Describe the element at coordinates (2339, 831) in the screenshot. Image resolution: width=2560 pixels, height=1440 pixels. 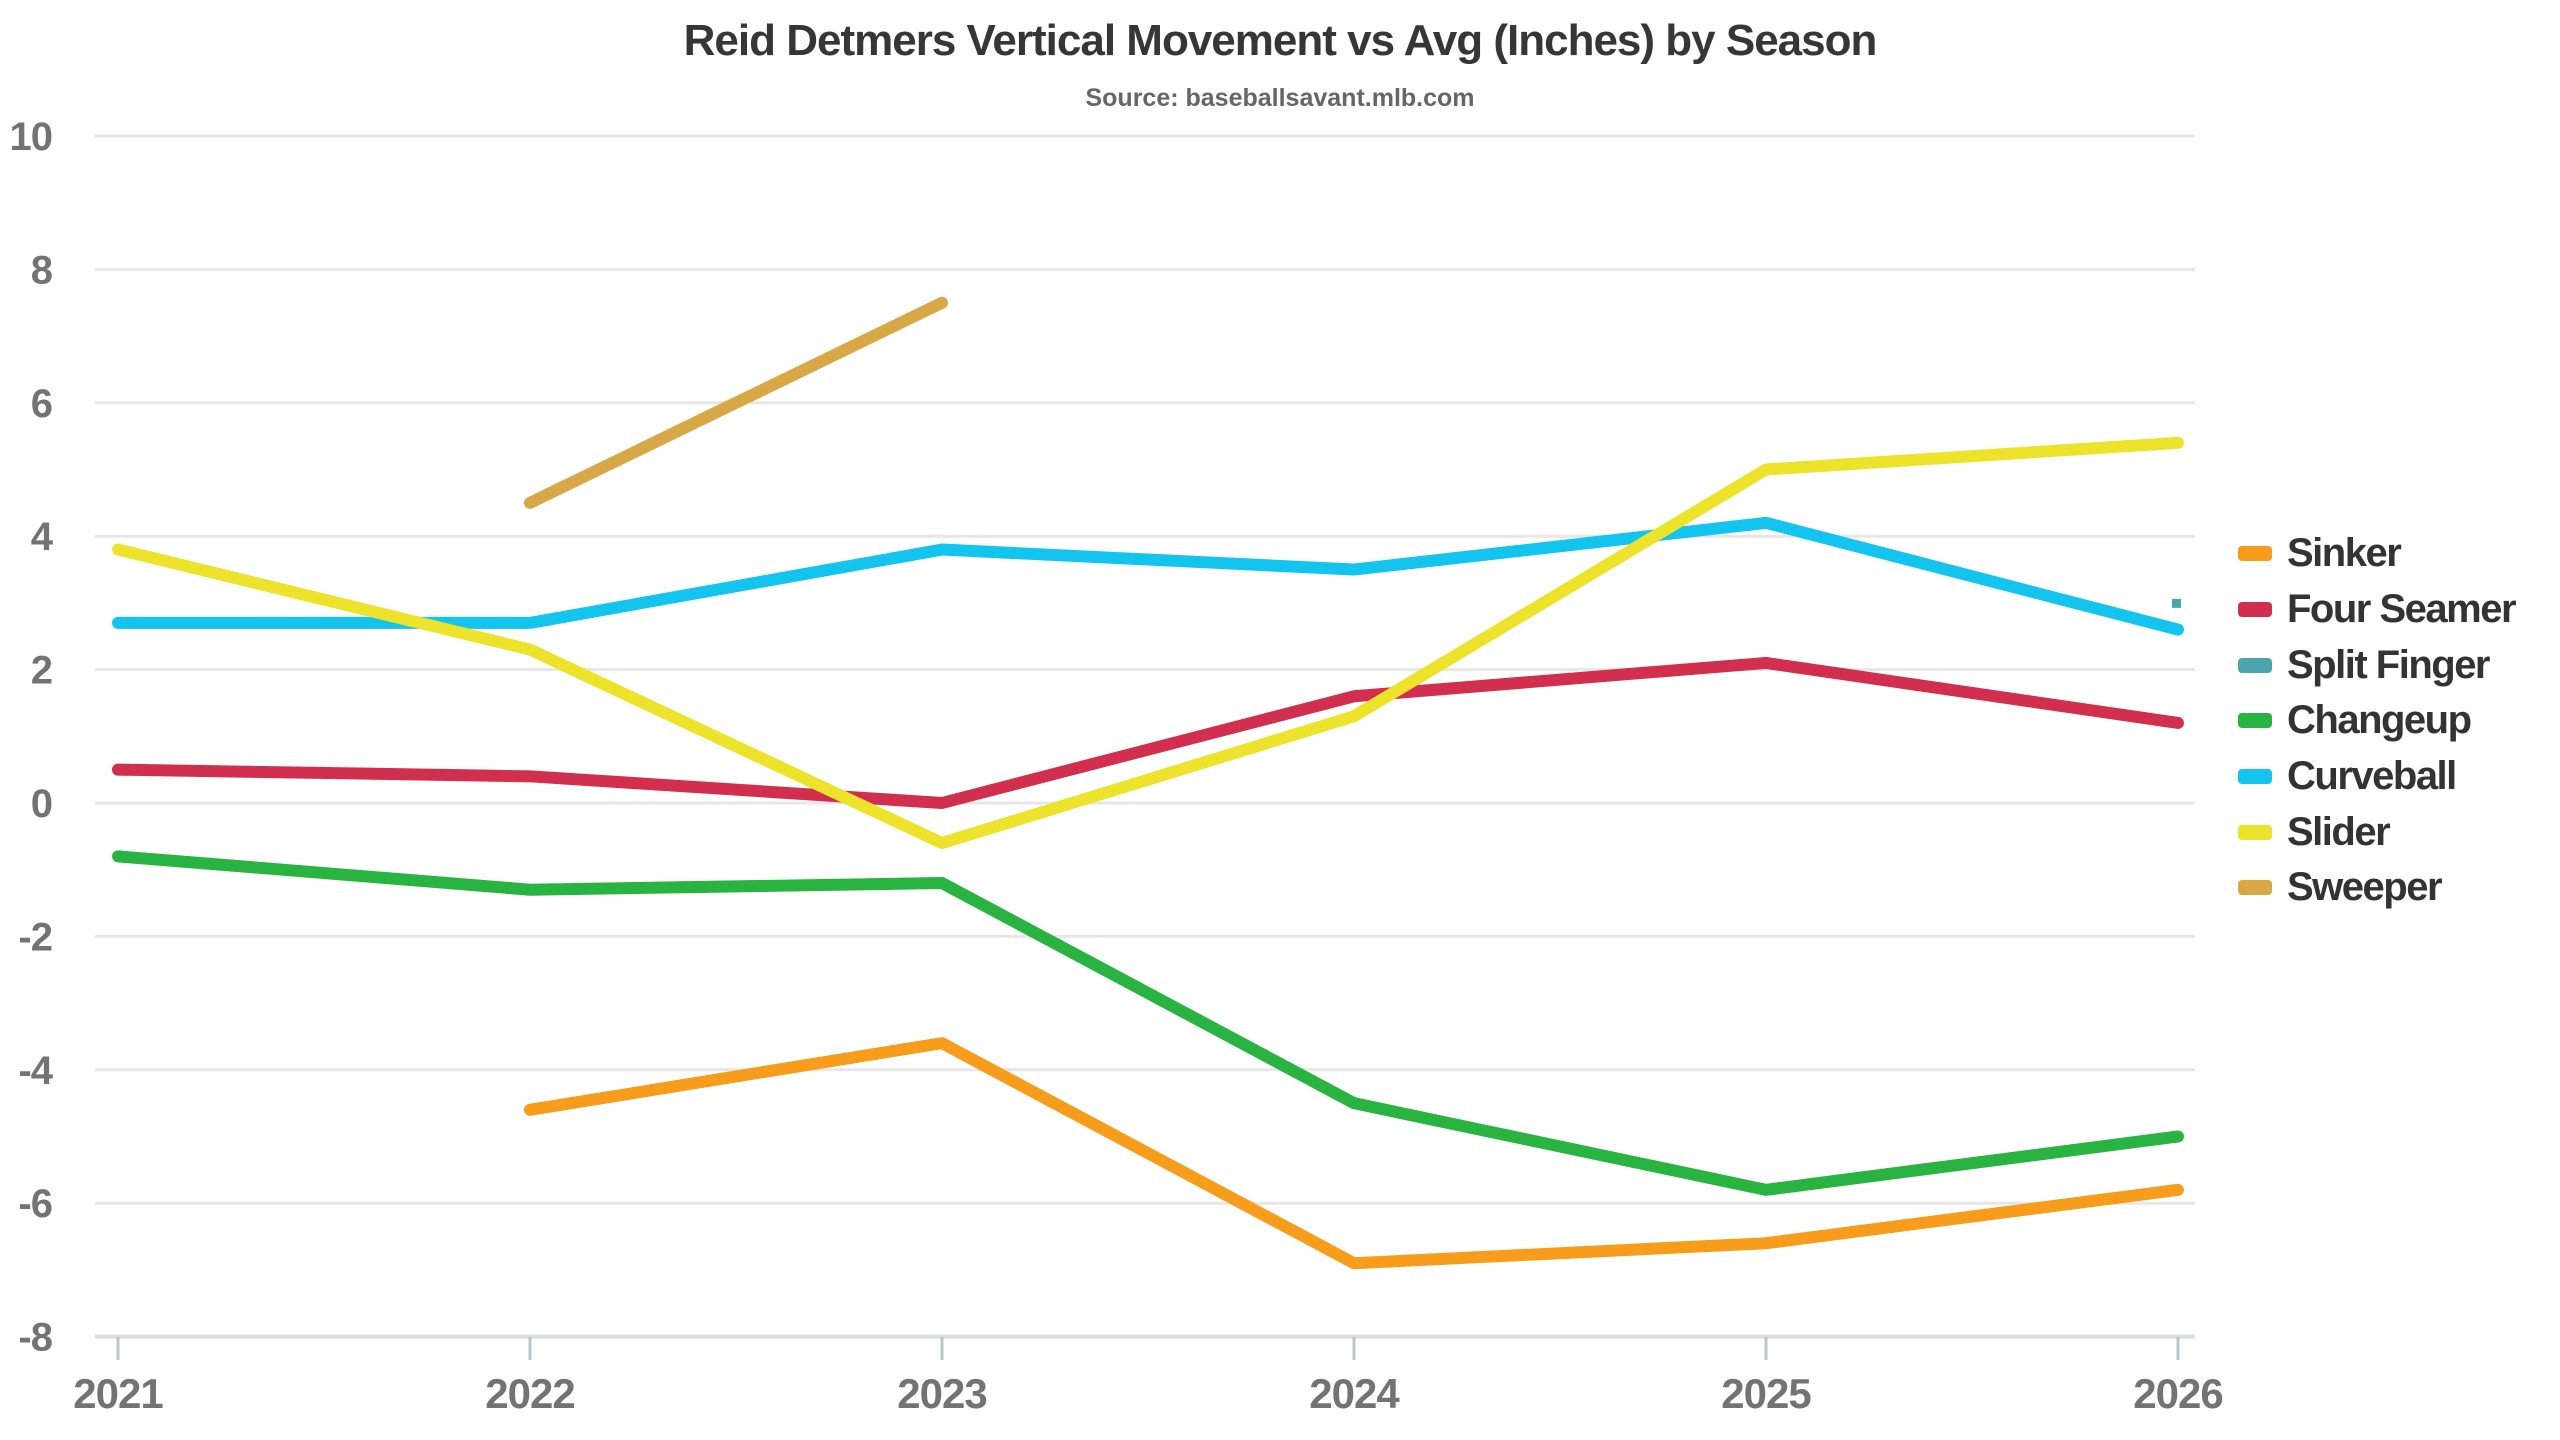
I see `legend-label: Slider` at that location.